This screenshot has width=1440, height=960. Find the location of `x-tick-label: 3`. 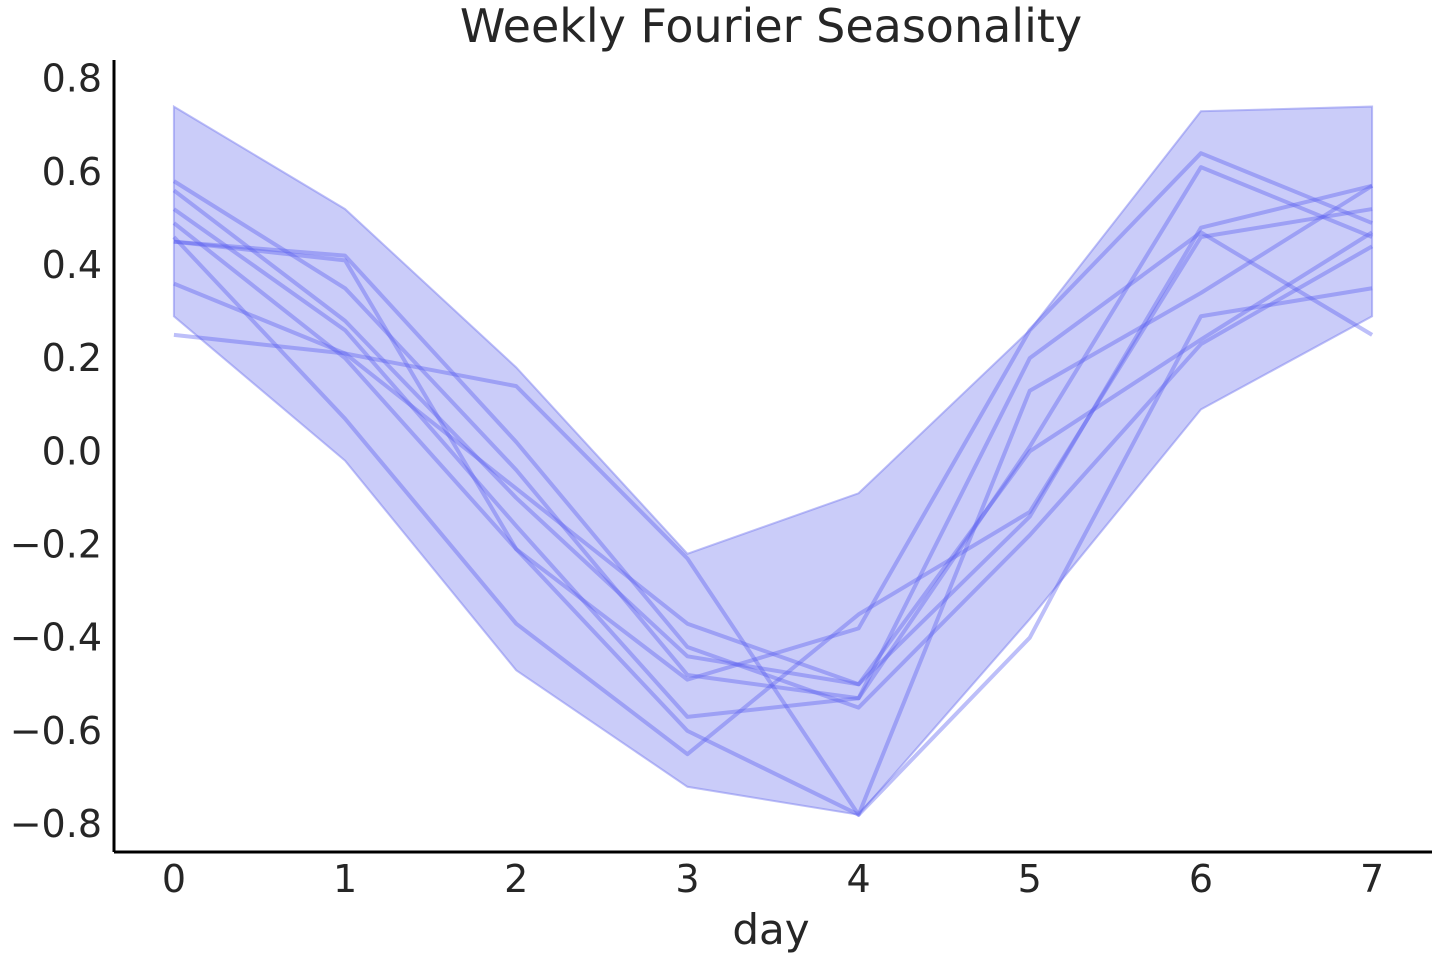

x-tick-label: 3 is located at coordinates (687, 879).